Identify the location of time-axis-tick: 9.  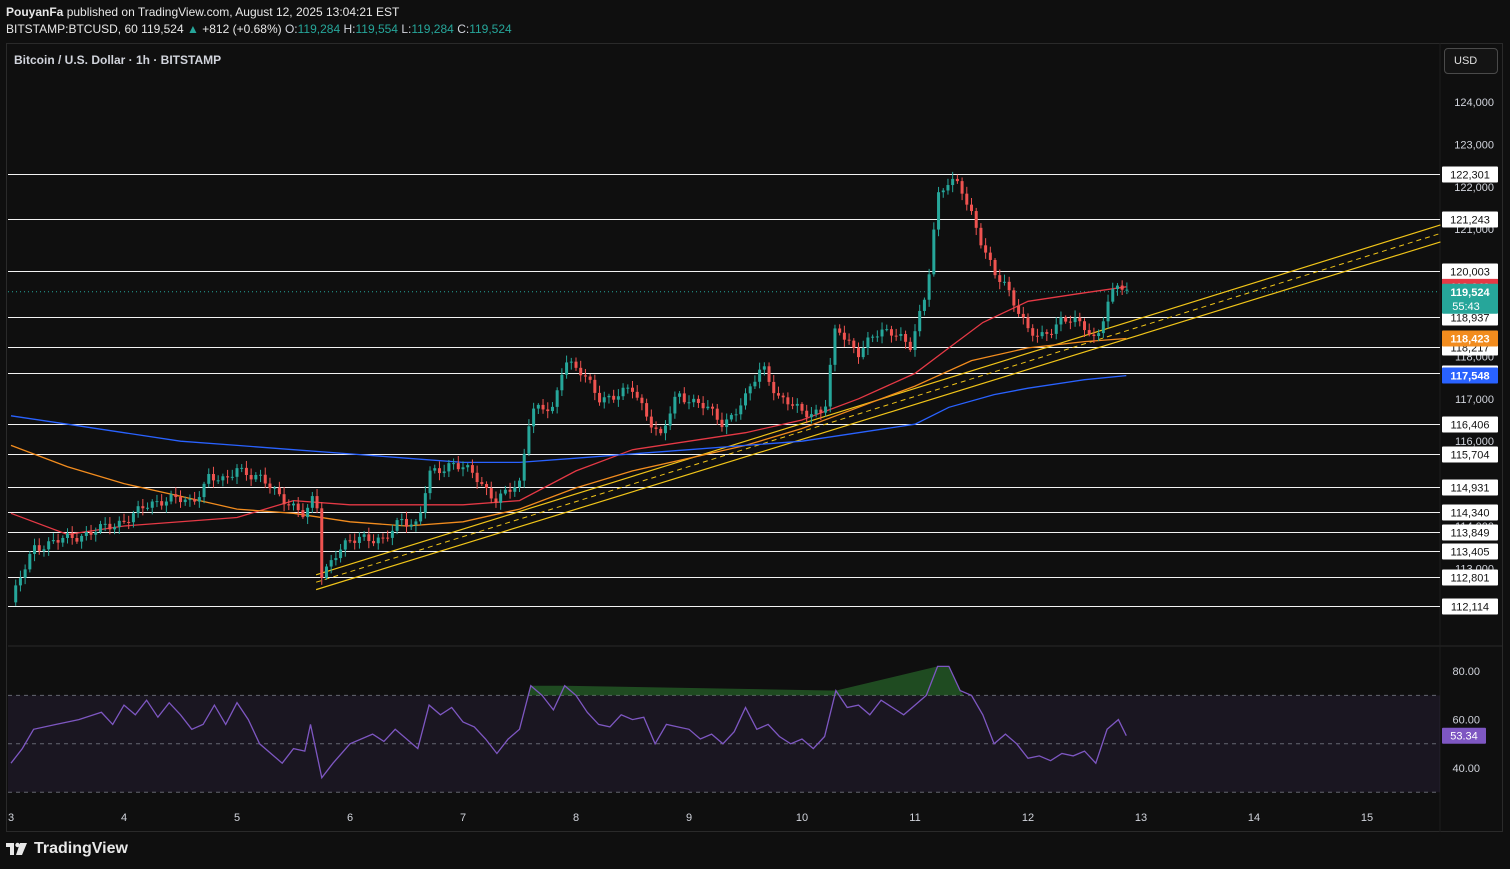
(689, 818).